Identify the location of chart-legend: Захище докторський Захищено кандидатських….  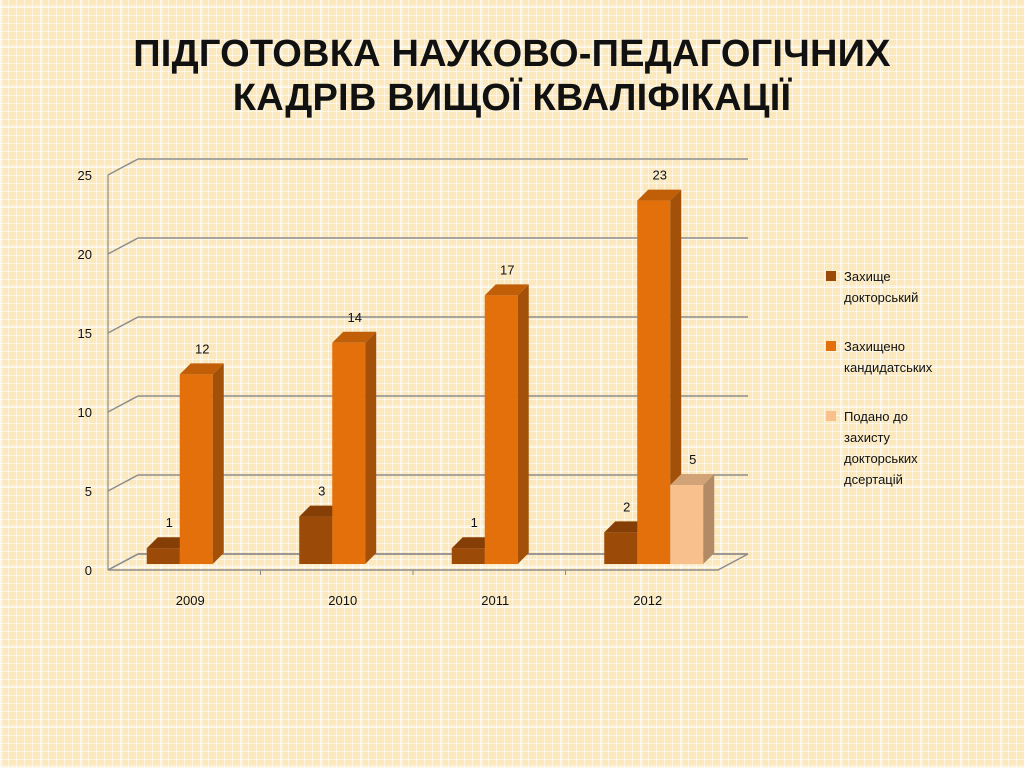
(906, 392).